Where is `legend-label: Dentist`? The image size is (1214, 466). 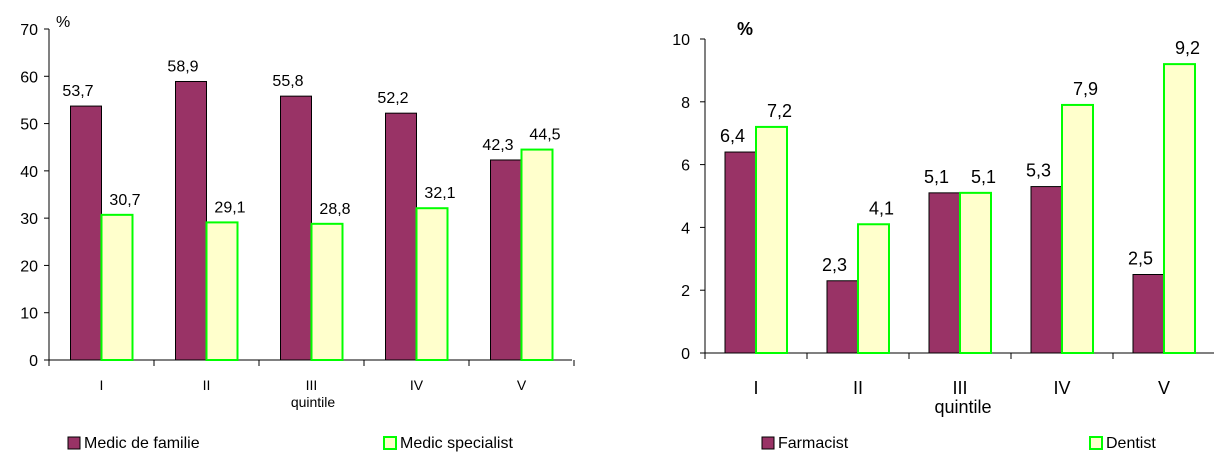 legend-label: Dentist is located at coordinates (1131, 443).